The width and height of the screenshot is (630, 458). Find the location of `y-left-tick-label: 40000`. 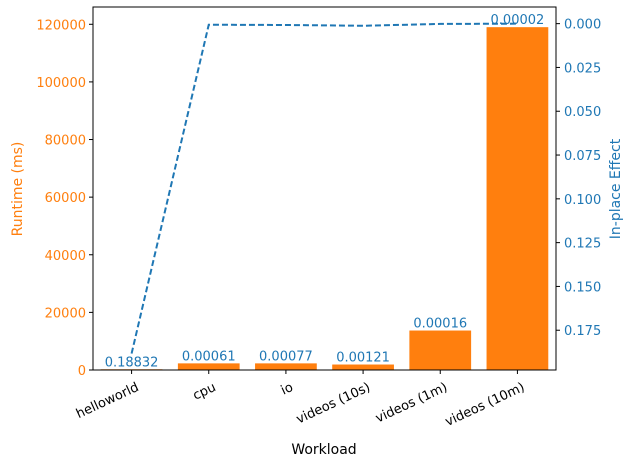

y-left-tick-label: 40000 is located at coordinates (65, 256).